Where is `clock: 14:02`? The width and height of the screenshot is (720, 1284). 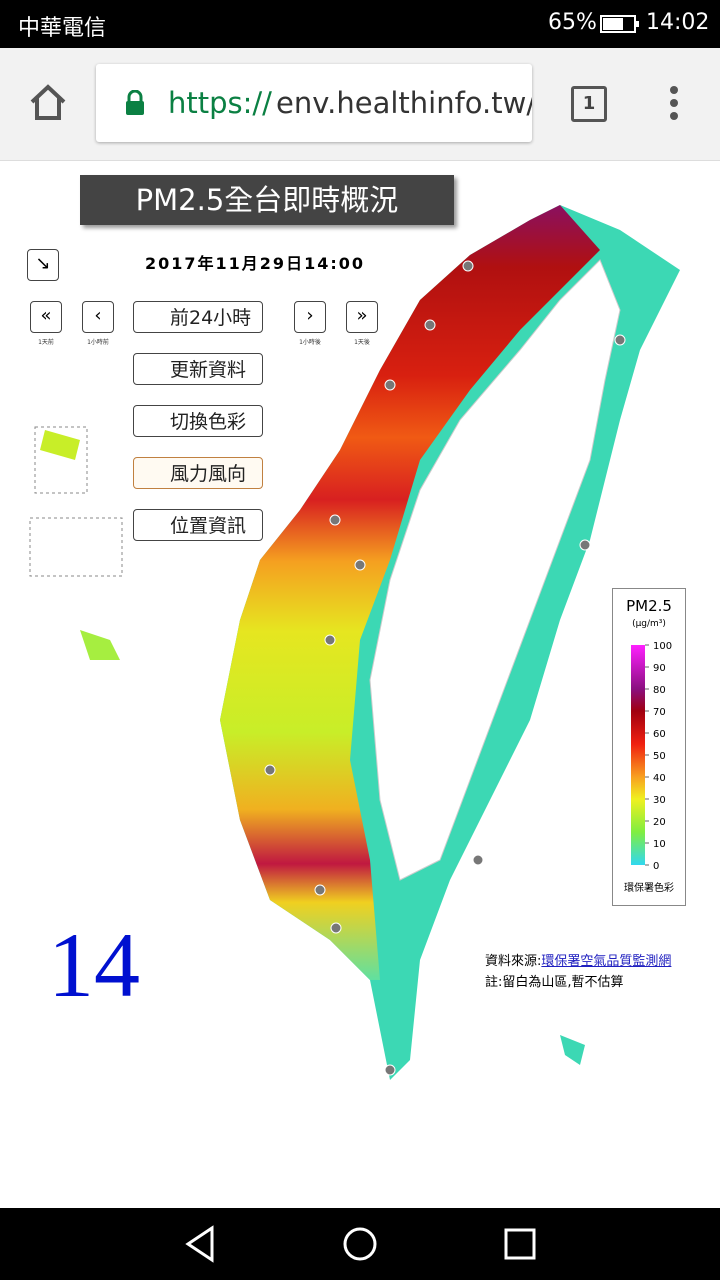
clock: 14:02 is located at coordinates (678, 22).